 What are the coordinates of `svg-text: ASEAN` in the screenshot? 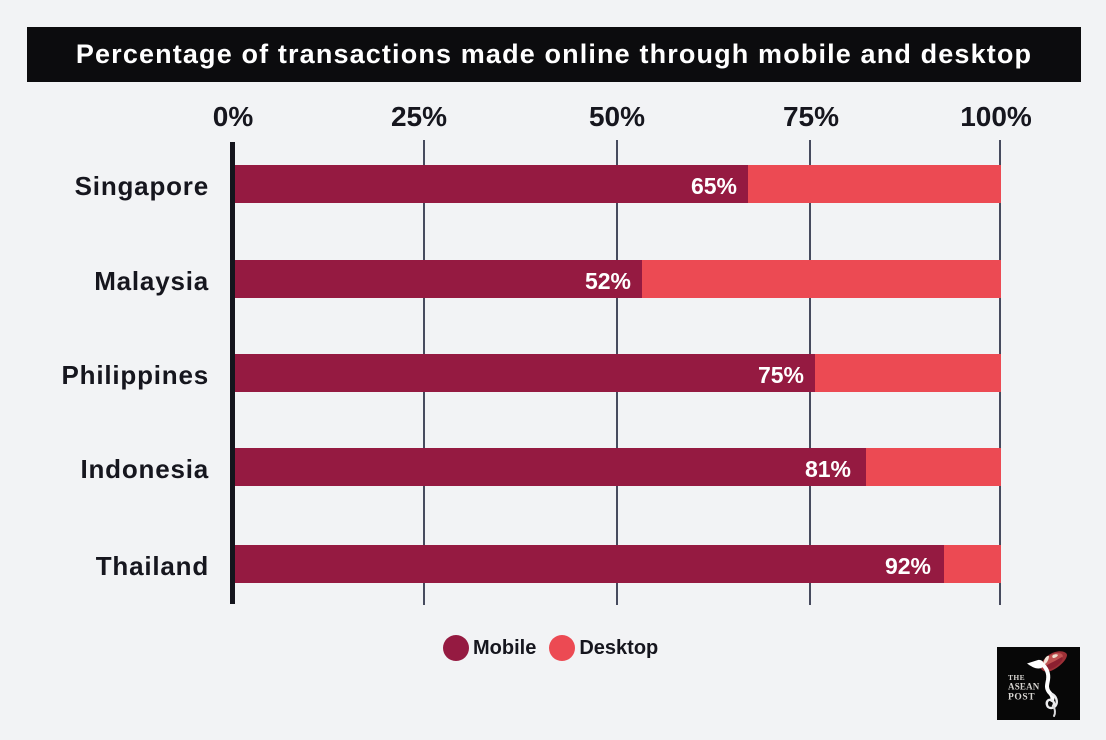 It's located at (1024, 687).